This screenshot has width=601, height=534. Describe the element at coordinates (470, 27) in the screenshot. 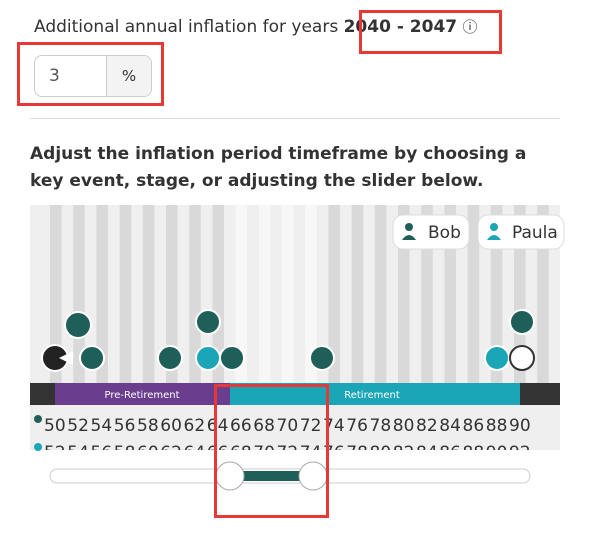

I see `info-icon: ⓘ` at that location.